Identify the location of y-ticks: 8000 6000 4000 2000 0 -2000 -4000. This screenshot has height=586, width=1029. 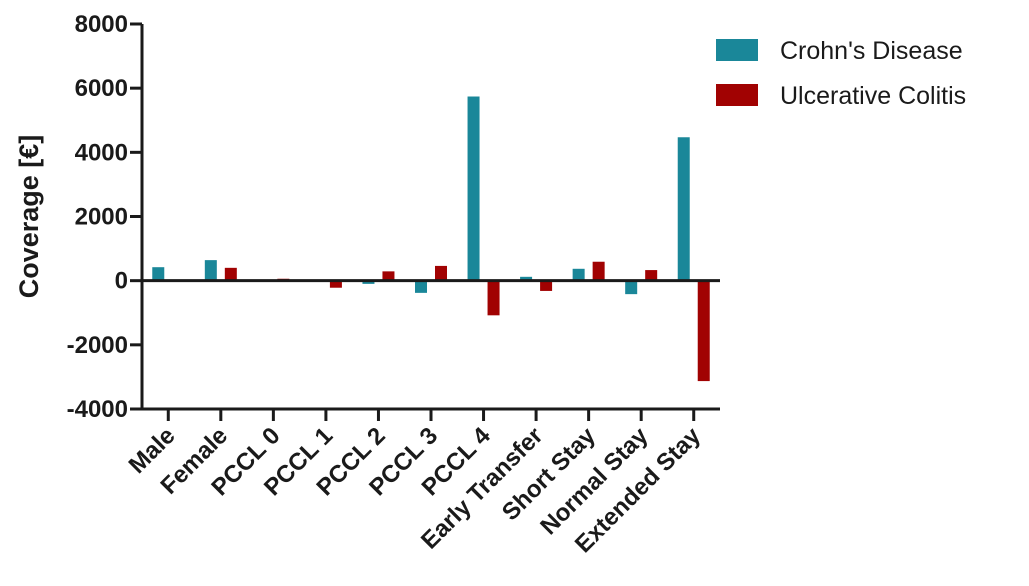
(104, 217).